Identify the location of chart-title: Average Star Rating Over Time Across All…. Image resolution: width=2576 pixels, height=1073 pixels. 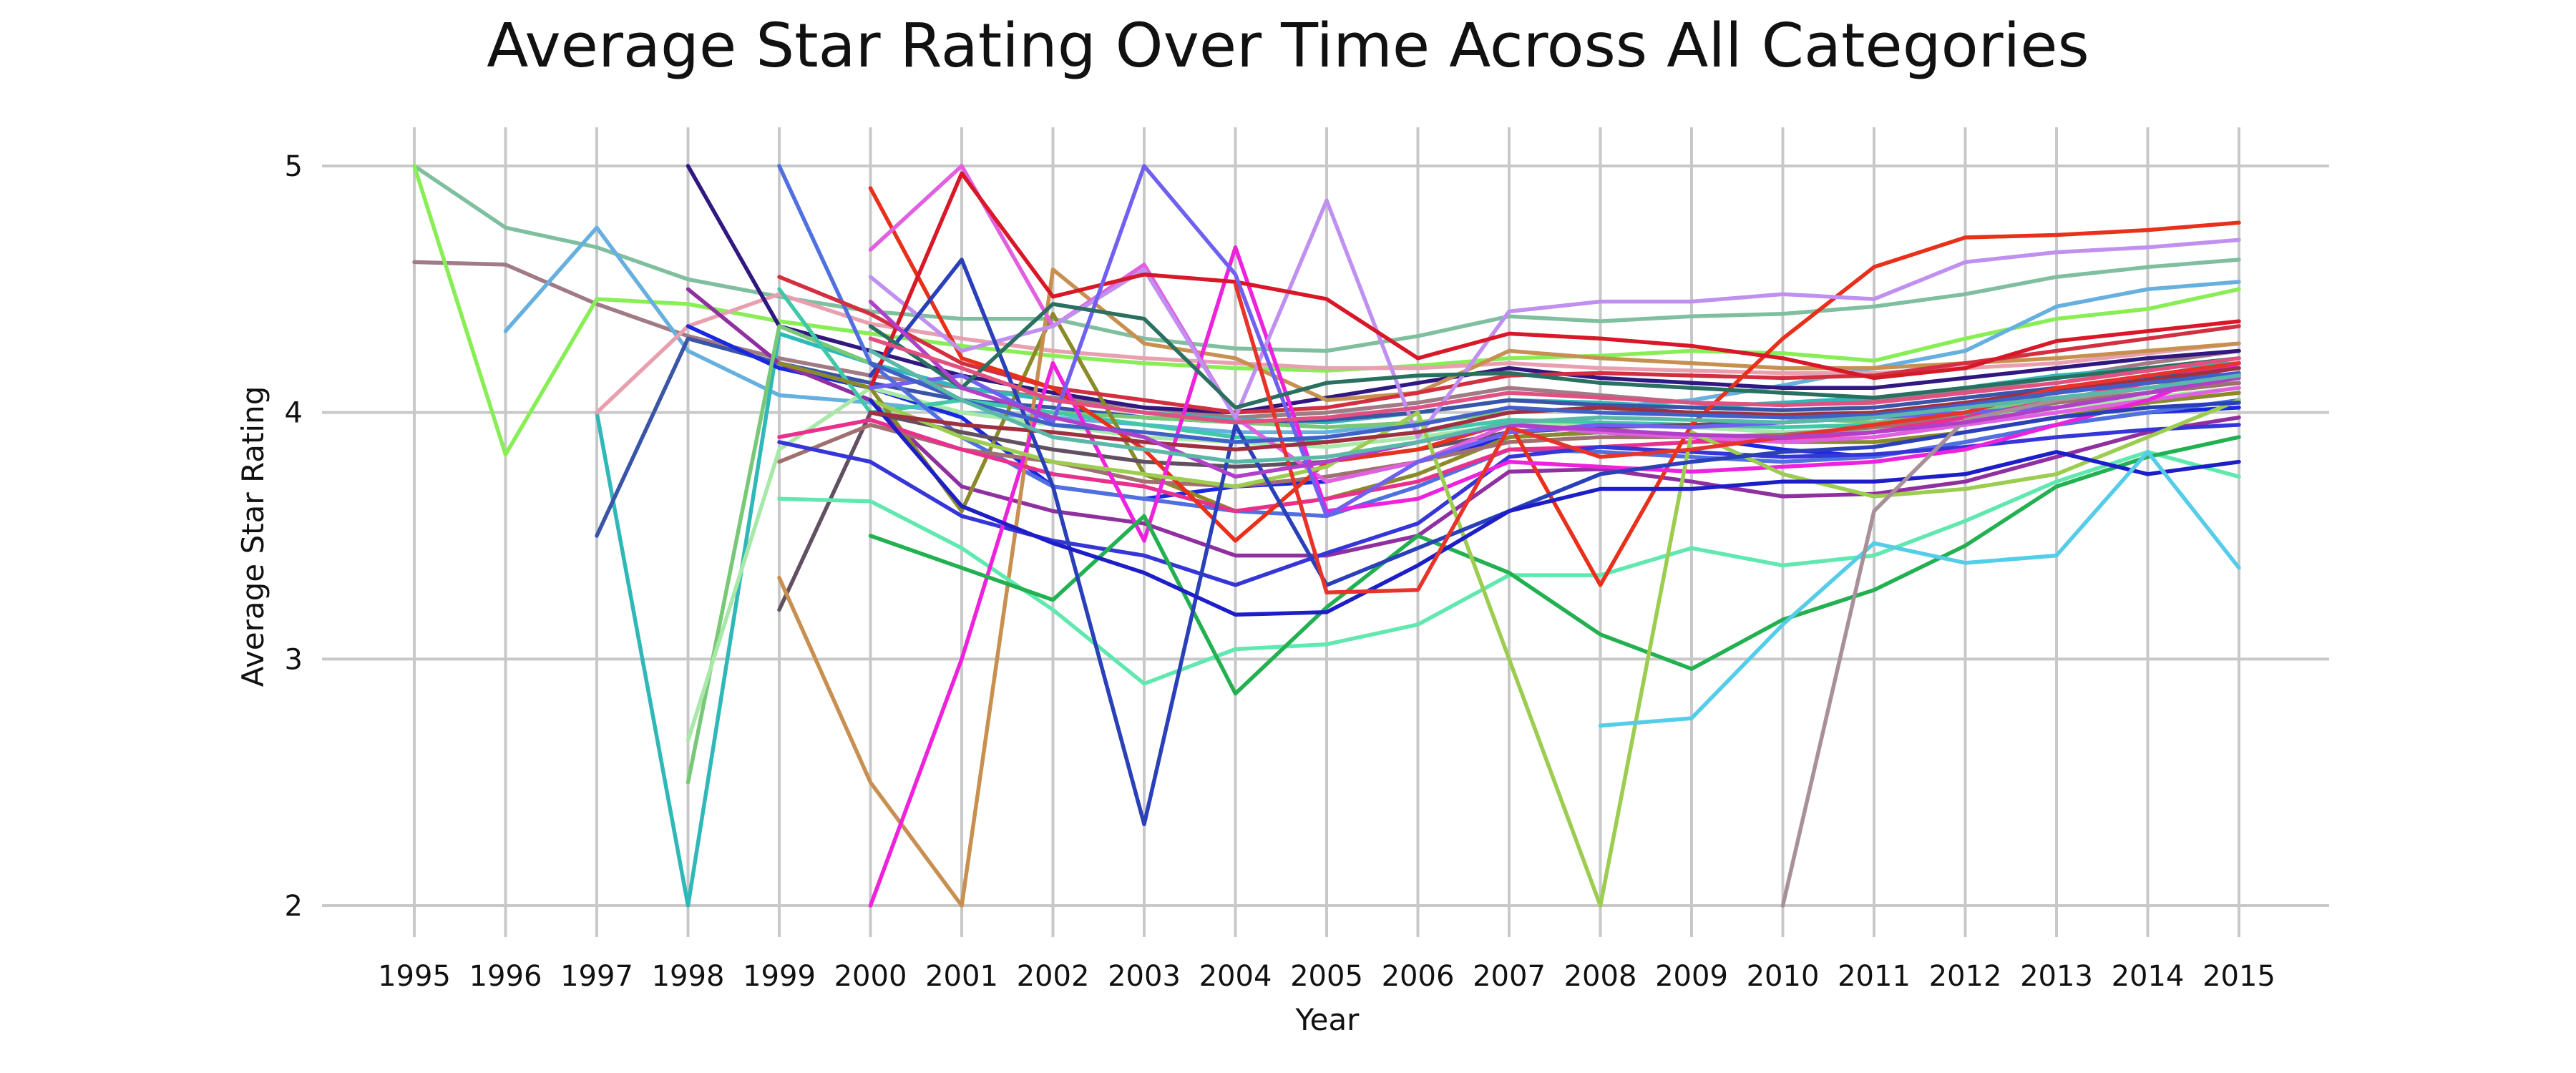
(1288, 46).